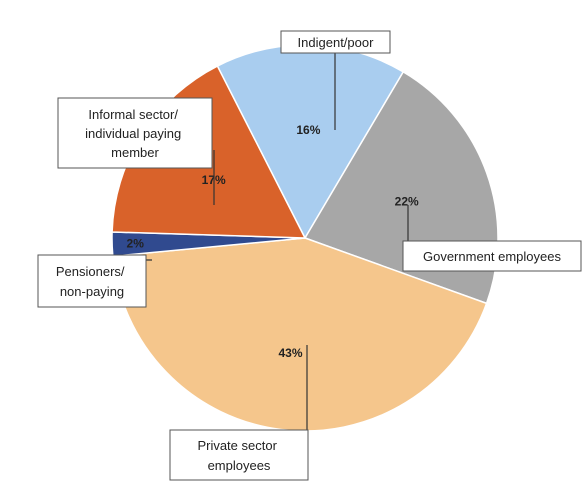 Image resolution: width=583 pixels, height=489 pixels. I want to click on label-informal-line-1: Informal sector/, so click(133, 114).